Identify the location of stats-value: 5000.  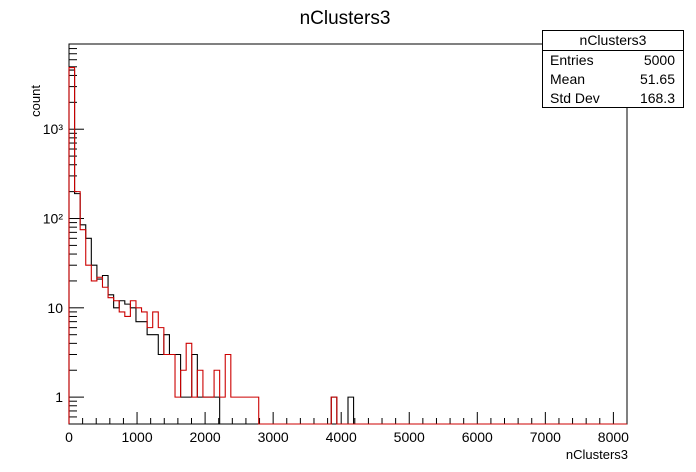
(659, 60).